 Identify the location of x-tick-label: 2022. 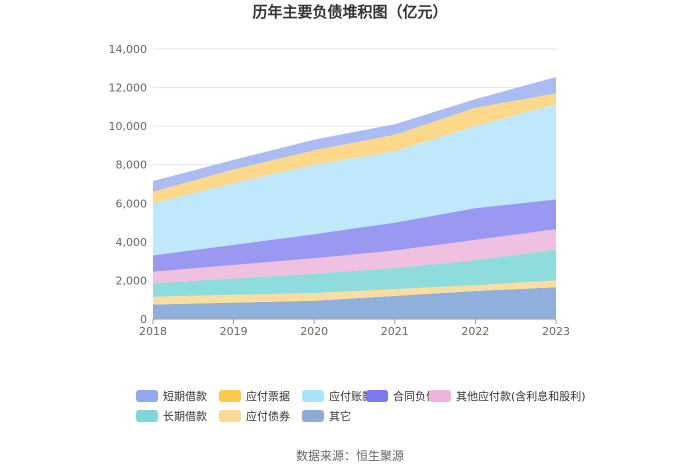
(475, 331).